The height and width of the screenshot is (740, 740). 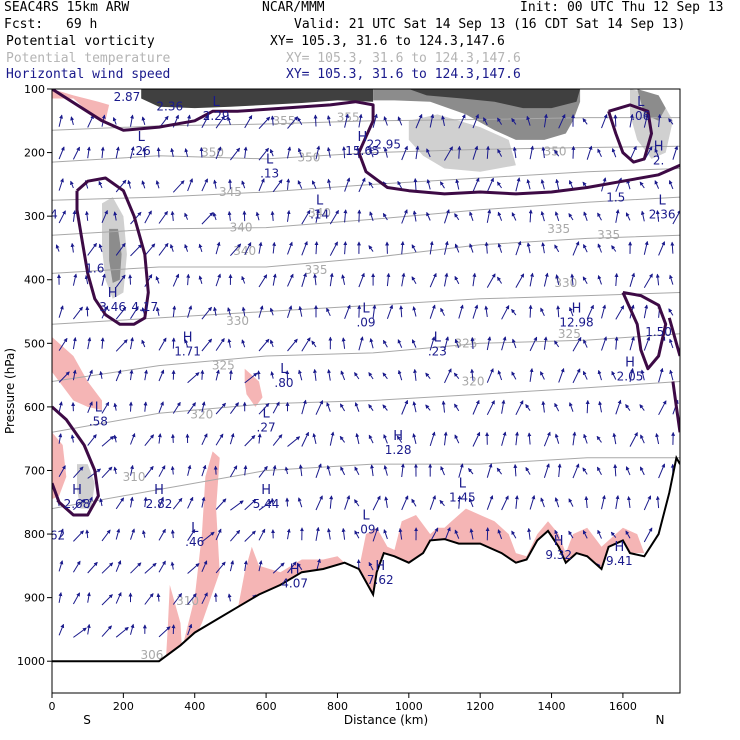 What do you see at coordinates (380, 566) in the screenshot?
I see `hl-letter: H` at bounding box center [380, 566].